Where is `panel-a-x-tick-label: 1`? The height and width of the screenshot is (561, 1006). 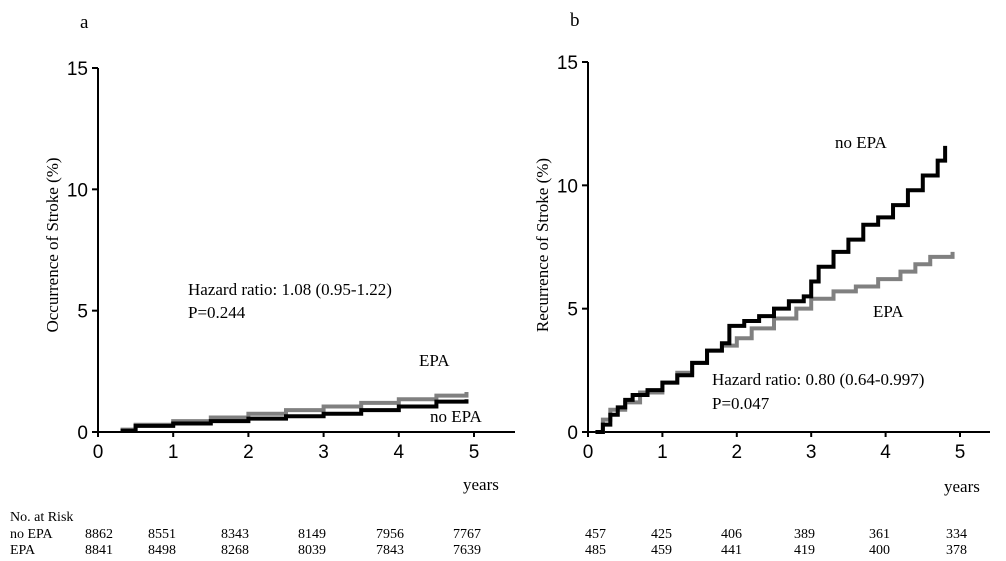
panel-a-x-tick-label: 1 is located at coordinates (173, 452).